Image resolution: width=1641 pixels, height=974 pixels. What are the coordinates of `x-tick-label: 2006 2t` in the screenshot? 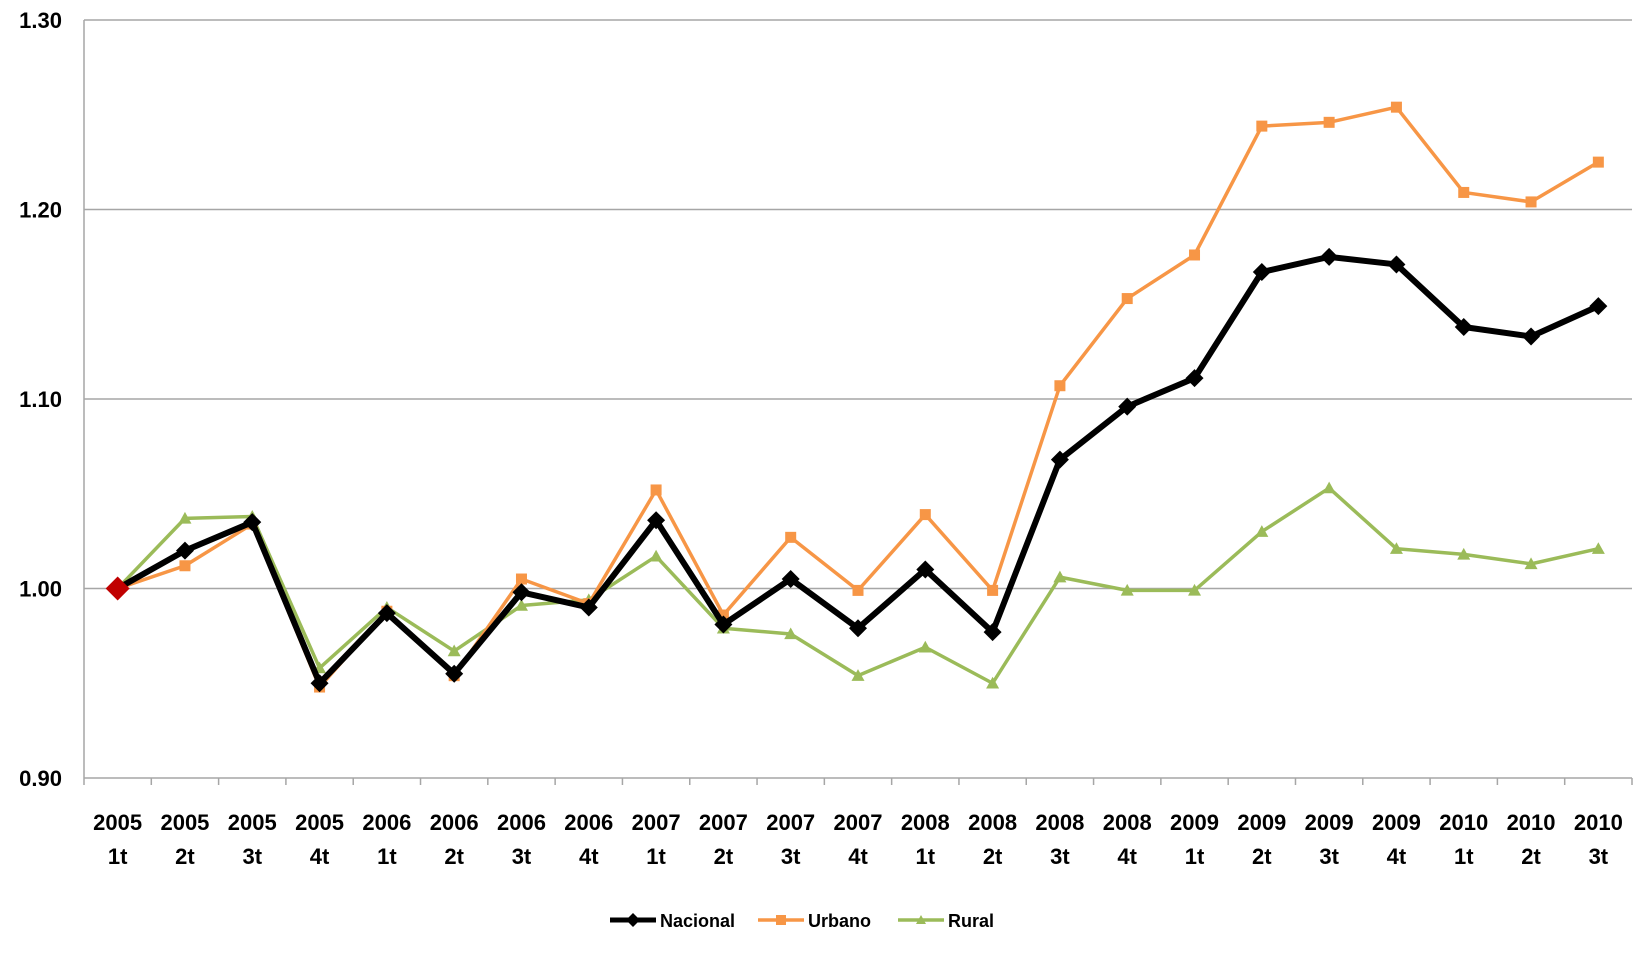 It's located at (454, 839).